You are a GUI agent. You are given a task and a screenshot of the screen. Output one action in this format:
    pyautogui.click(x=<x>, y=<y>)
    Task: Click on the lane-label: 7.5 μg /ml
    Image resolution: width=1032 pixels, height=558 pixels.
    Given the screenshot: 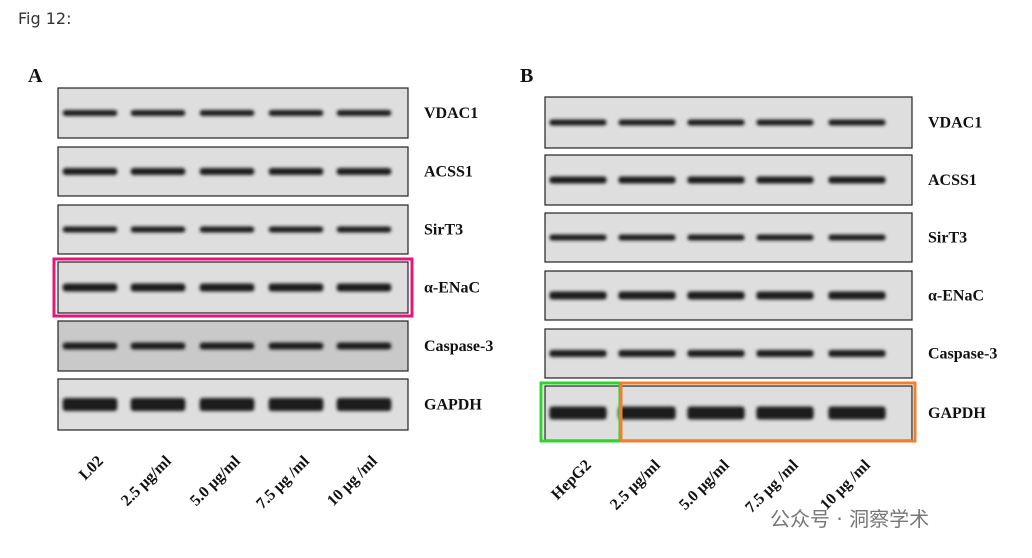 What is the action you would take?
    pyautogui.click(x=283, y=482)
    